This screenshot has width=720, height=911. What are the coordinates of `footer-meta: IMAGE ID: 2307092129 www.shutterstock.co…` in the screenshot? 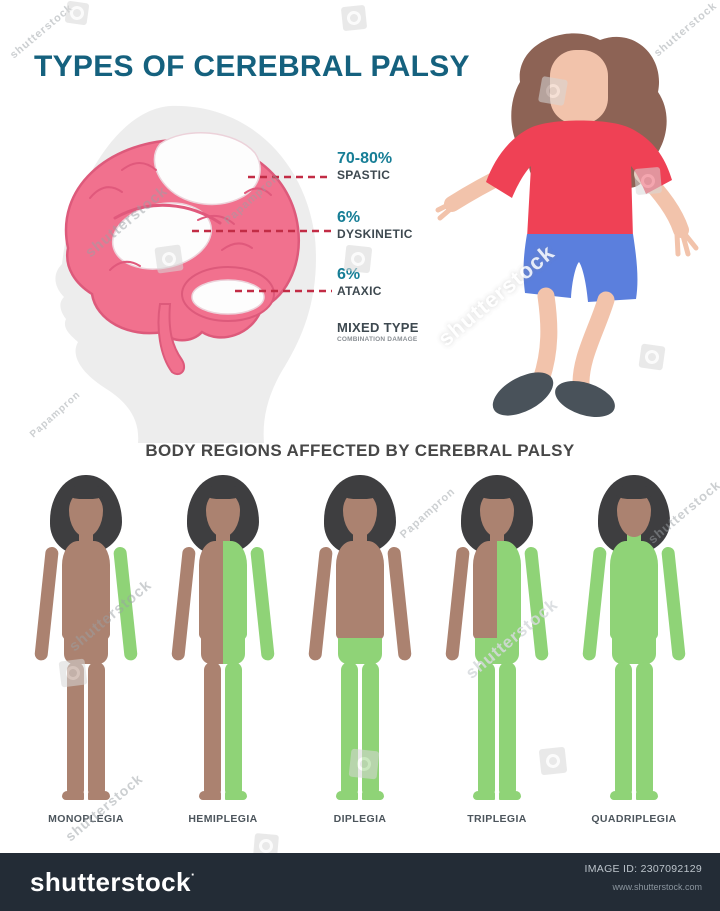 It's located at (644, 877).